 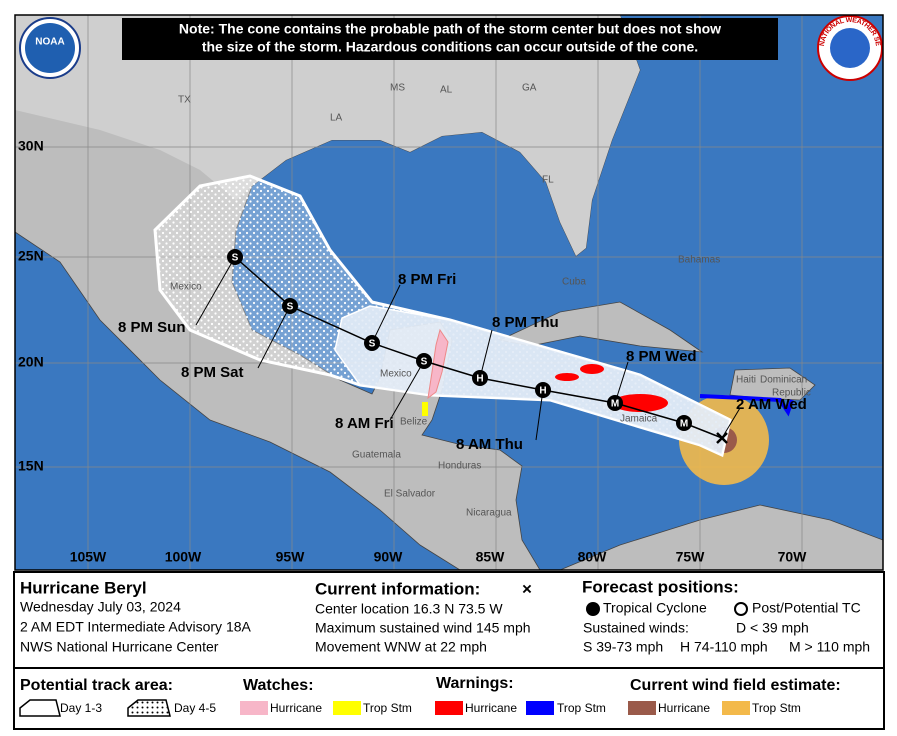 I want to click on lat-label: 30N, so click(x=31, y=146).